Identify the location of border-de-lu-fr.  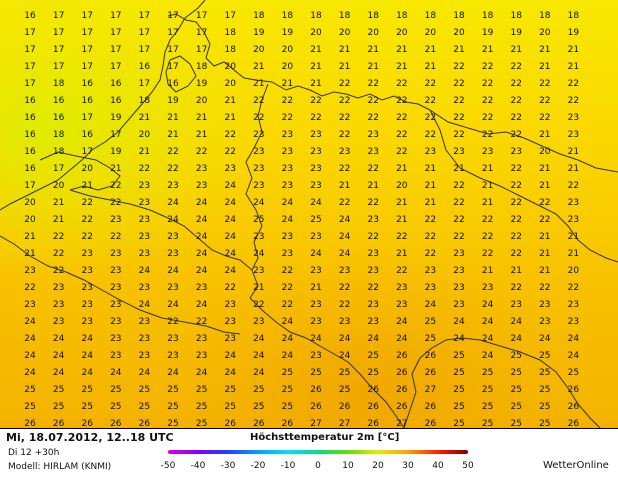
(327, 362).